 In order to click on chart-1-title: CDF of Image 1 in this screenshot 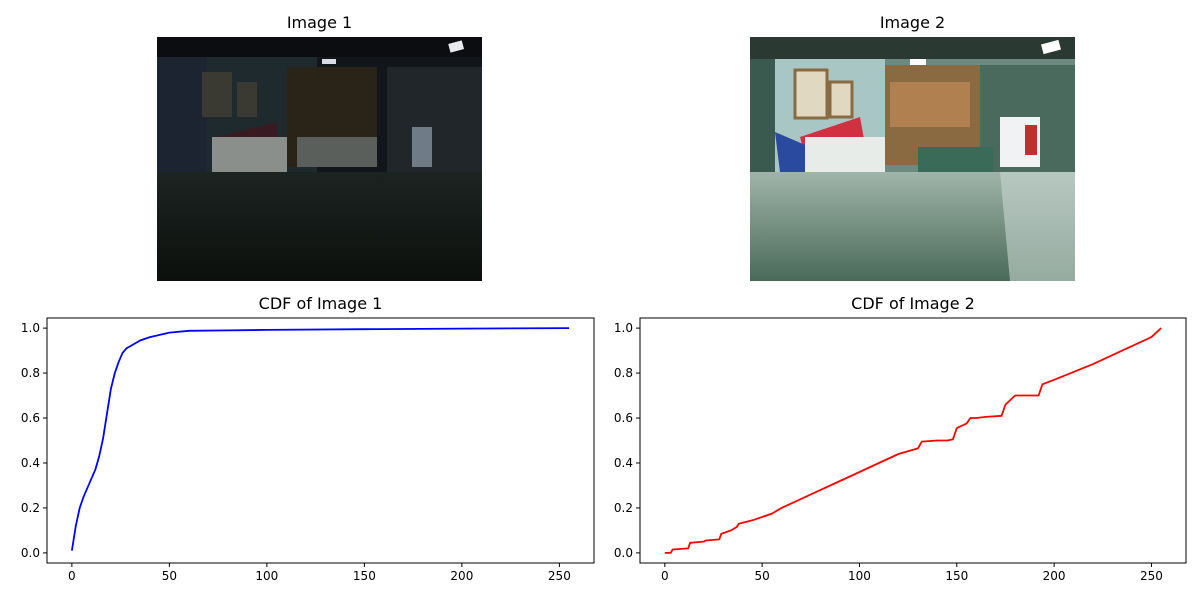, I will do `click(320, 303)`.